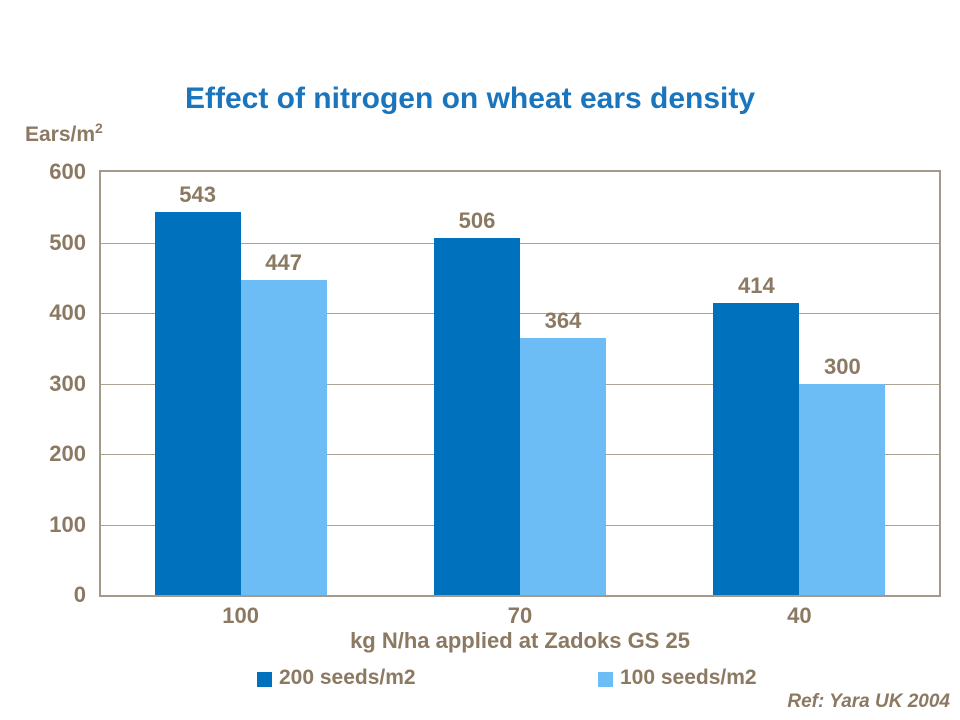 The height and width of the screenshot is (720, 960). What do you see at coordinates (99, 128) in the screenshot?
I see `y-axis-title-superscript: 2` at bounding box center [99, 128].